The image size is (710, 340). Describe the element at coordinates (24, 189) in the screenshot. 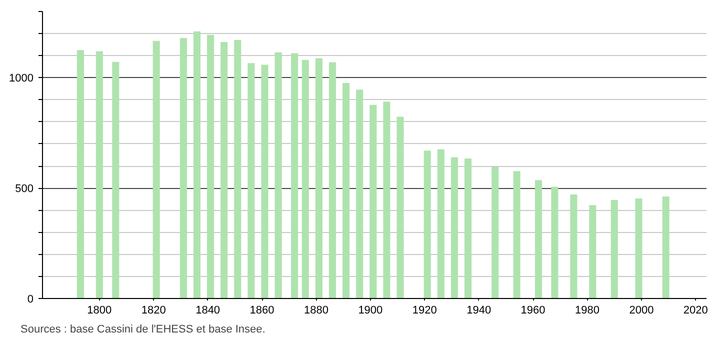

I see `y-tick-label: 500` at that location.